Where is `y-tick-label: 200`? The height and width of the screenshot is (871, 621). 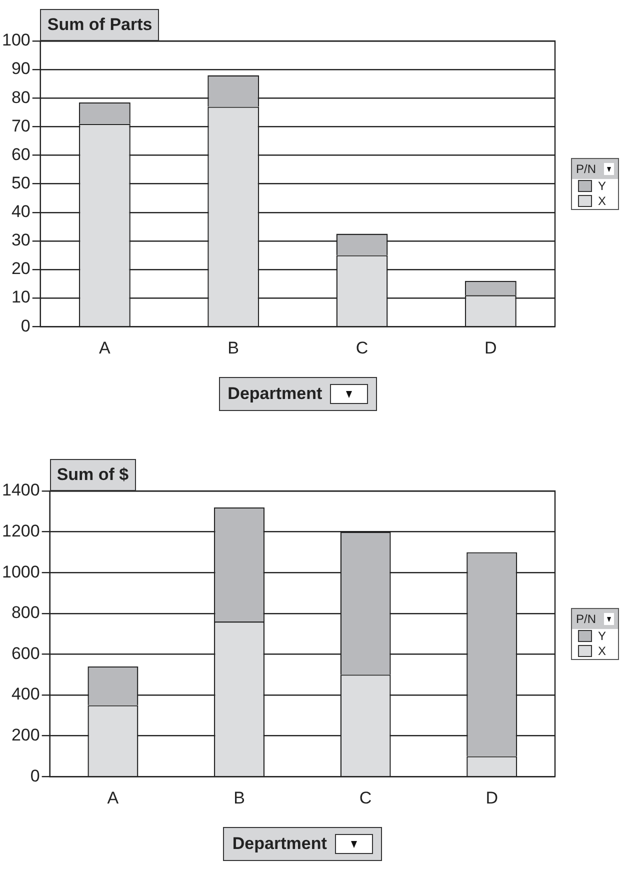
y-tick-label: 200 is located at coordinates (25, 734).